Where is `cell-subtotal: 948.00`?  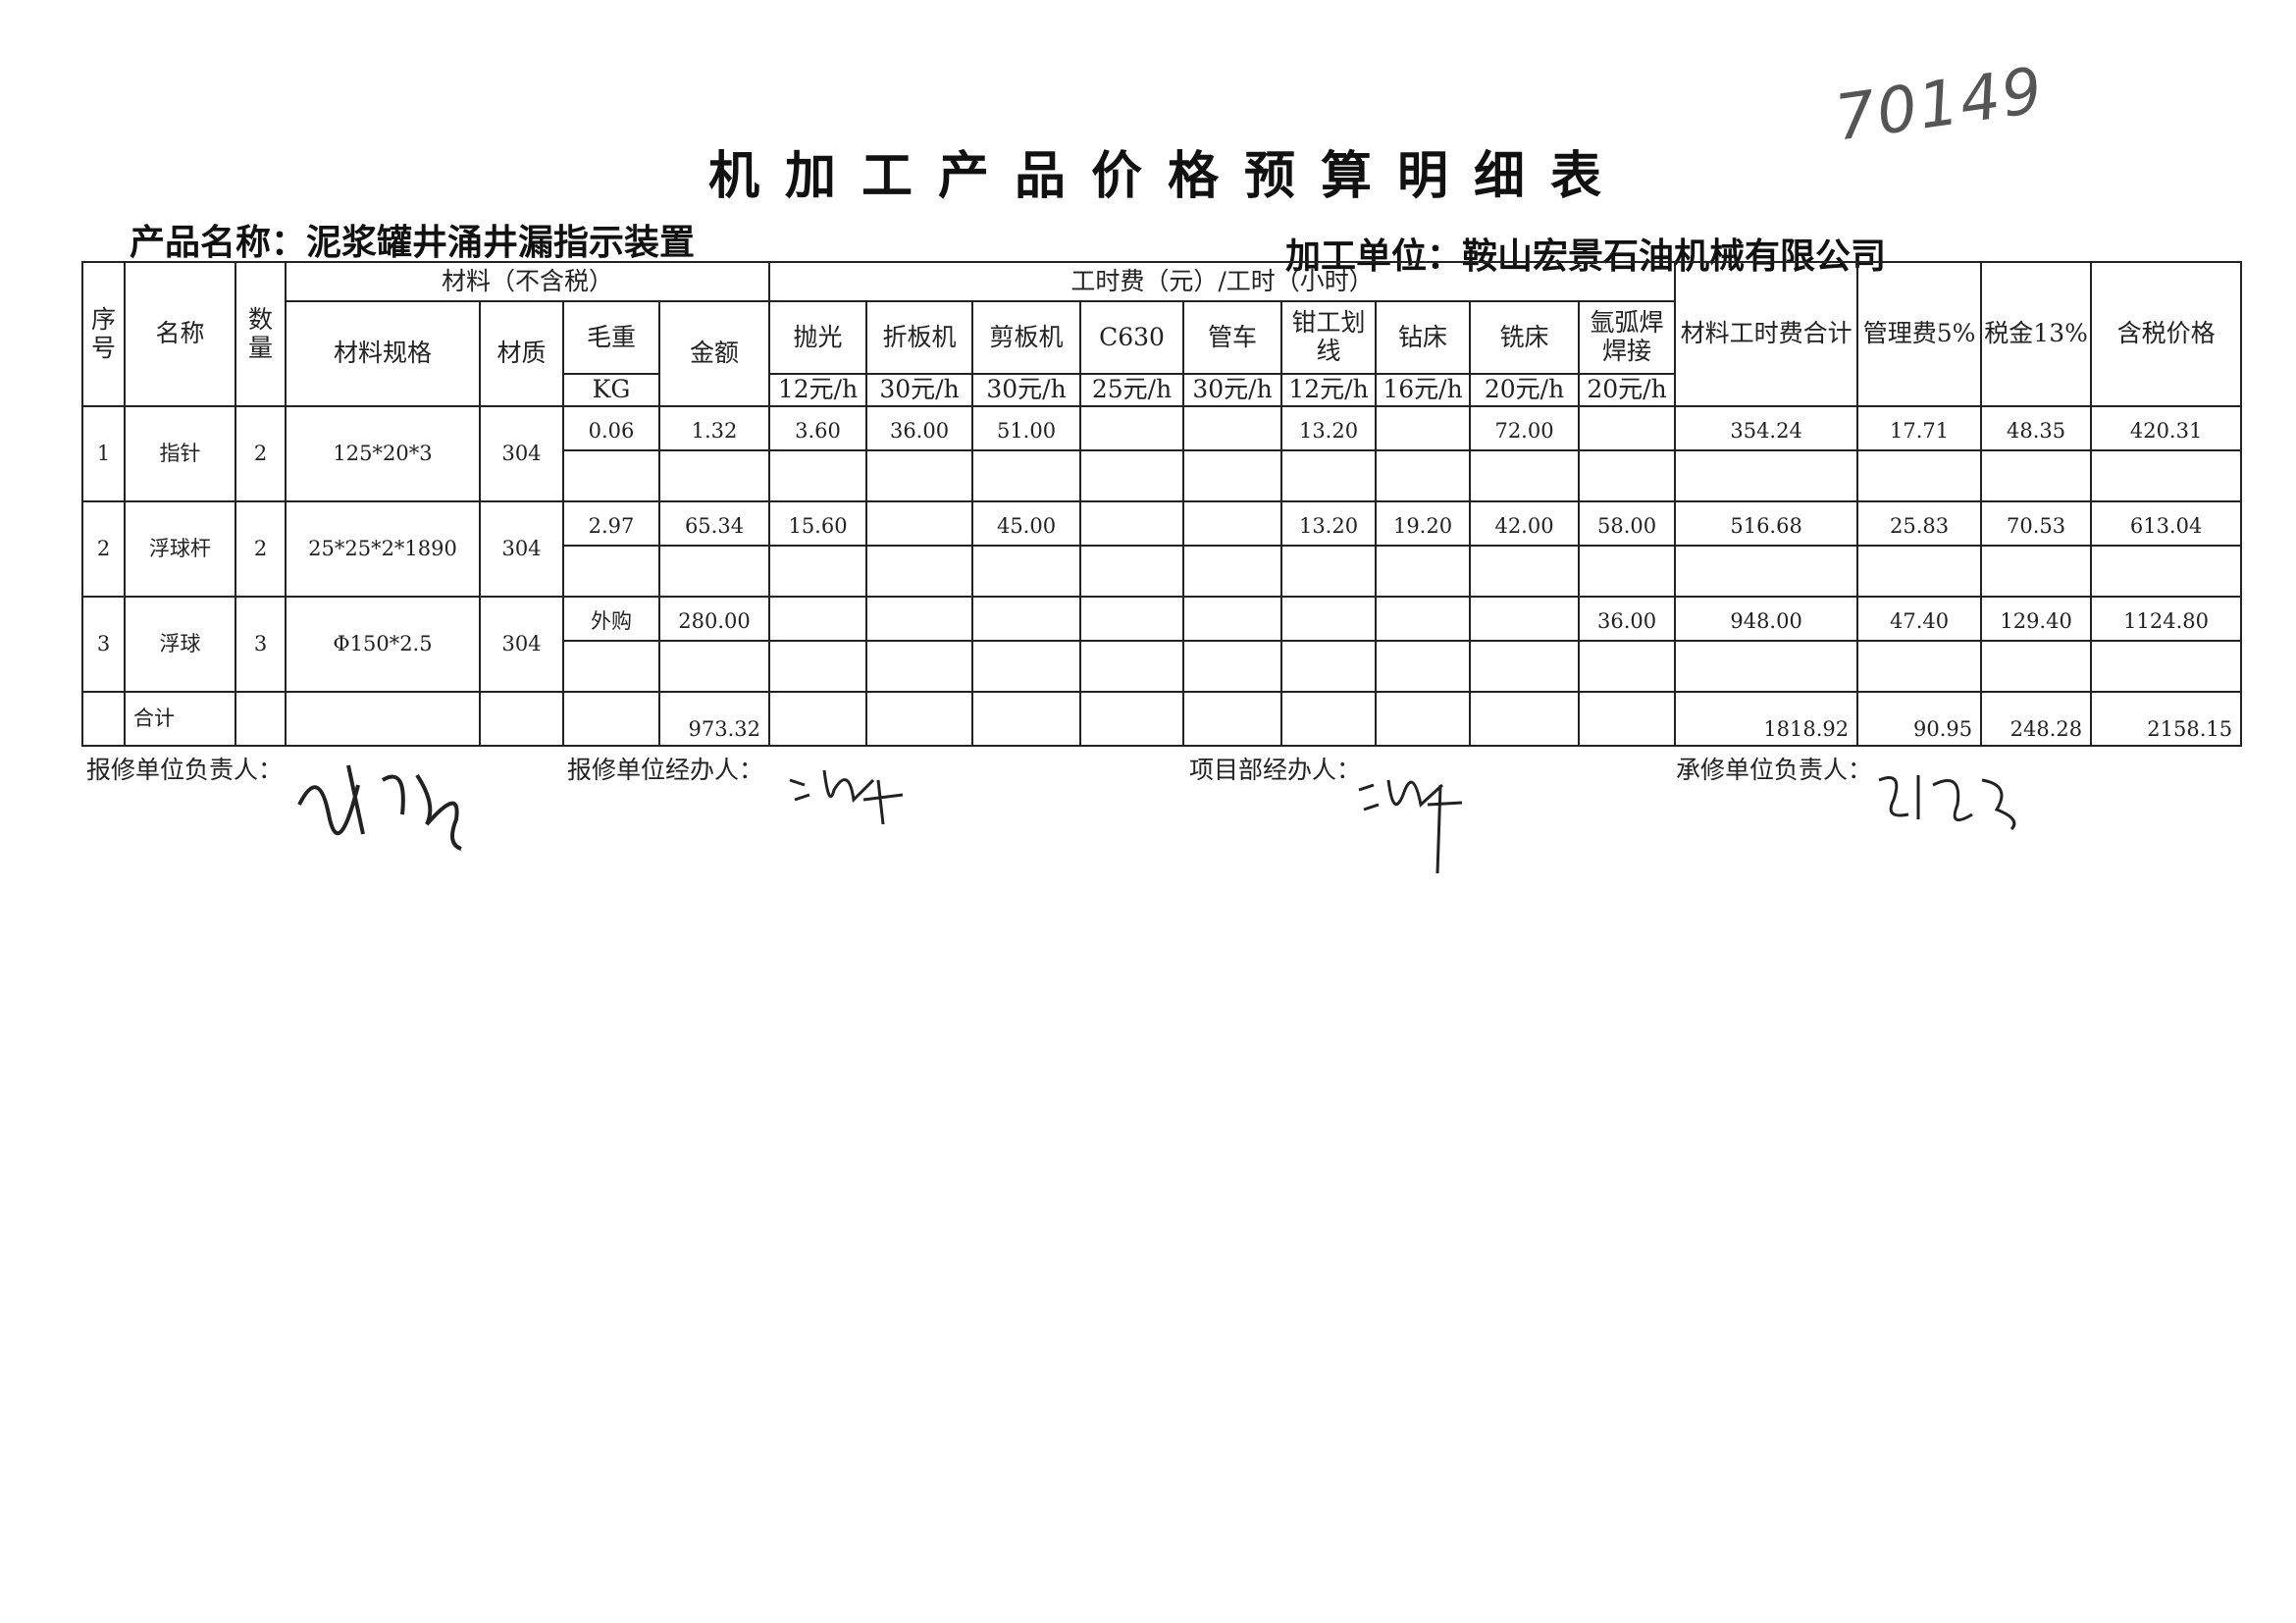 cell-subtotal: 948.00 is located at coordinates (1766, 619).